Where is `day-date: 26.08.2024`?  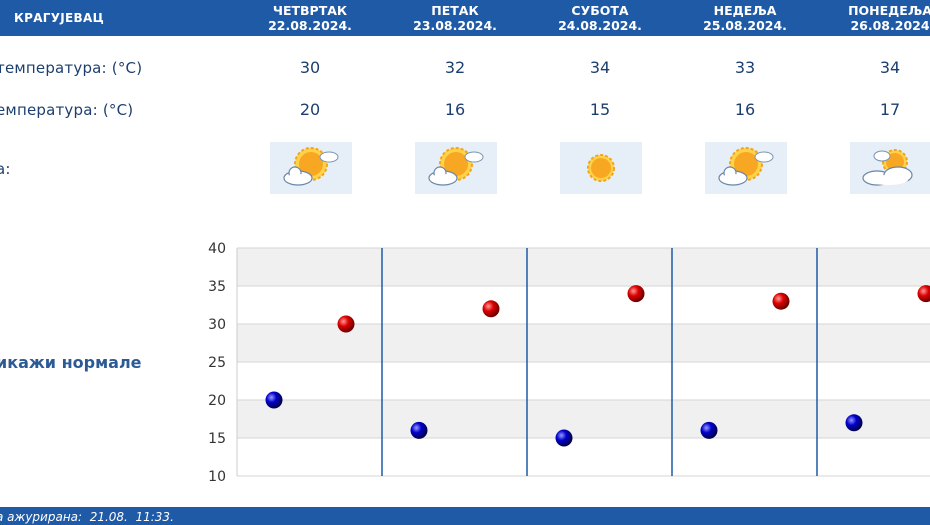 day-date: 26.08.2024 is located at coordinates (890, 25).